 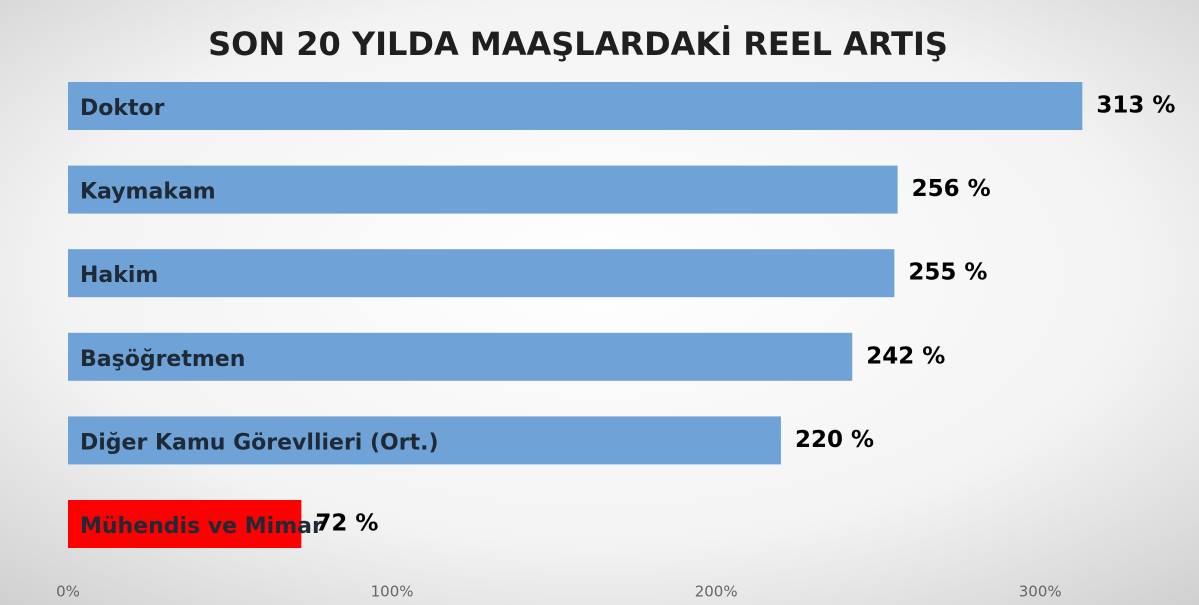 What do you see at coordinates (148, 192) in the screenshot?
I see `category-label: Kaymakam` at bounding box center [148, 192].